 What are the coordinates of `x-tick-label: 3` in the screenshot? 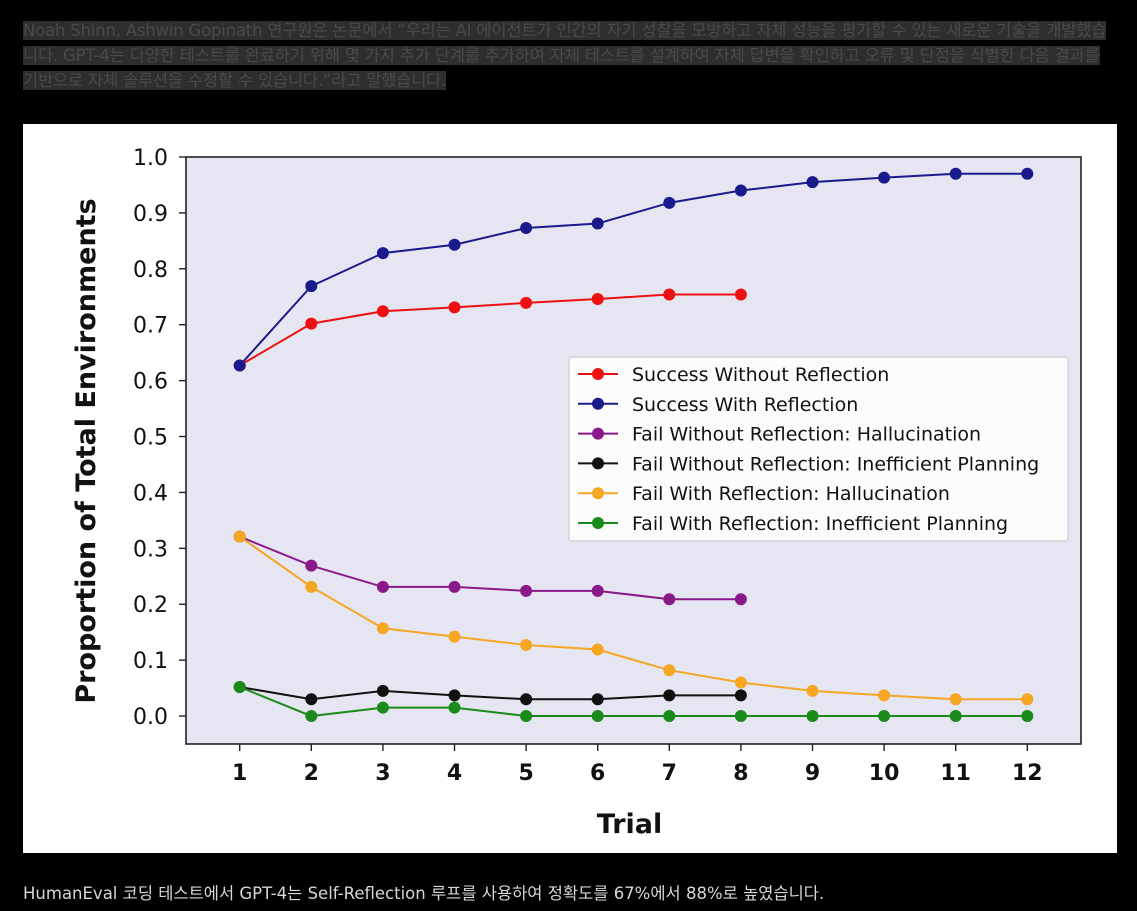 It's located at (382, 773).